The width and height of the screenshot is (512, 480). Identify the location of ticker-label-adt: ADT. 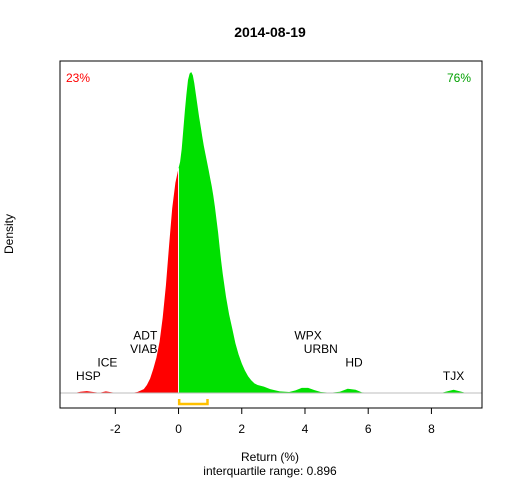
(145, 335).